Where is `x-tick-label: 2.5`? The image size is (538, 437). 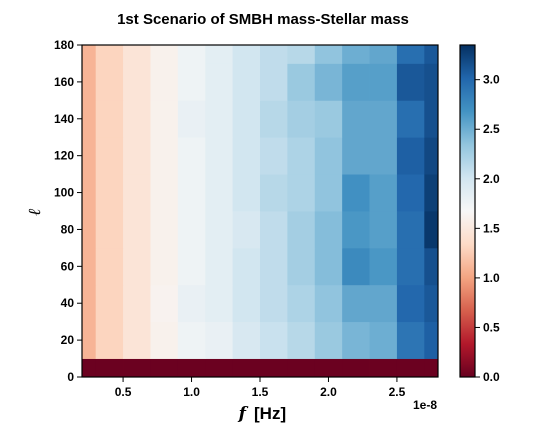
x-tick-label: 2.5 is located at coordinates (397, 392).